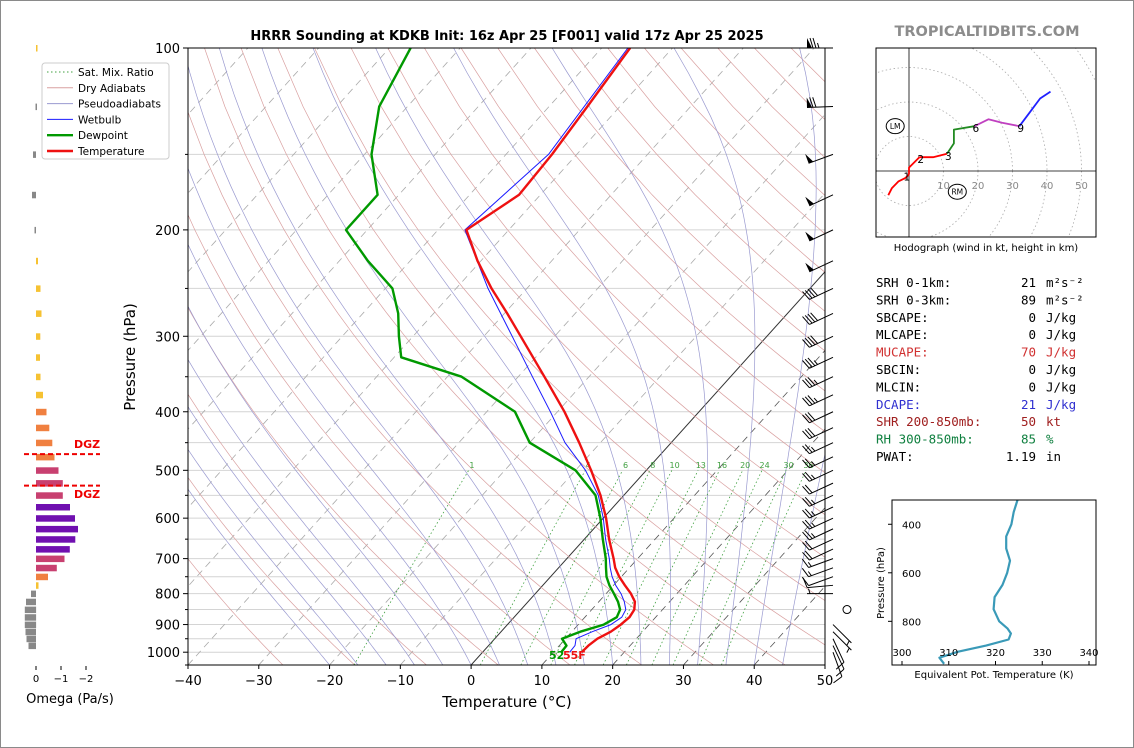 This screenshot has width=1134, height=748. I want to click on legend-entry: Dry Adiabats, so click(112, 89).